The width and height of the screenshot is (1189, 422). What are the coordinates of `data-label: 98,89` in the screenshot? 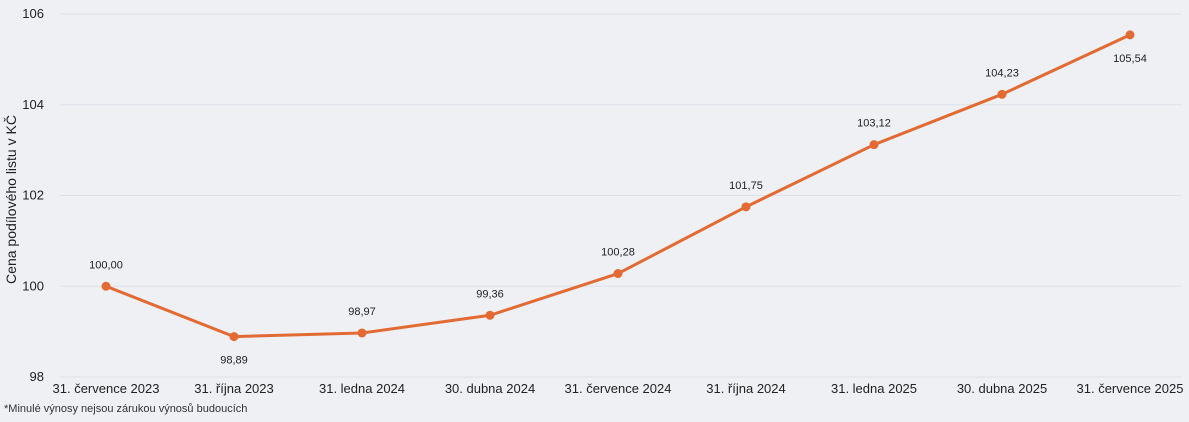 It's located at (234, 361).